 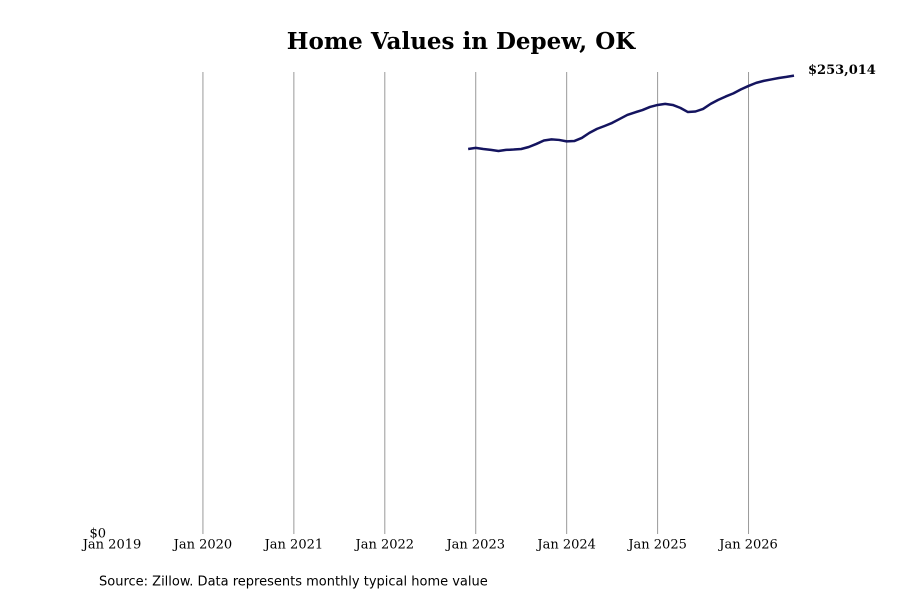 What do you see at coordinates (474, 545) in the screenshot?
I see `x-tick-label: Jan 2023` at bounding box center [474, 545].